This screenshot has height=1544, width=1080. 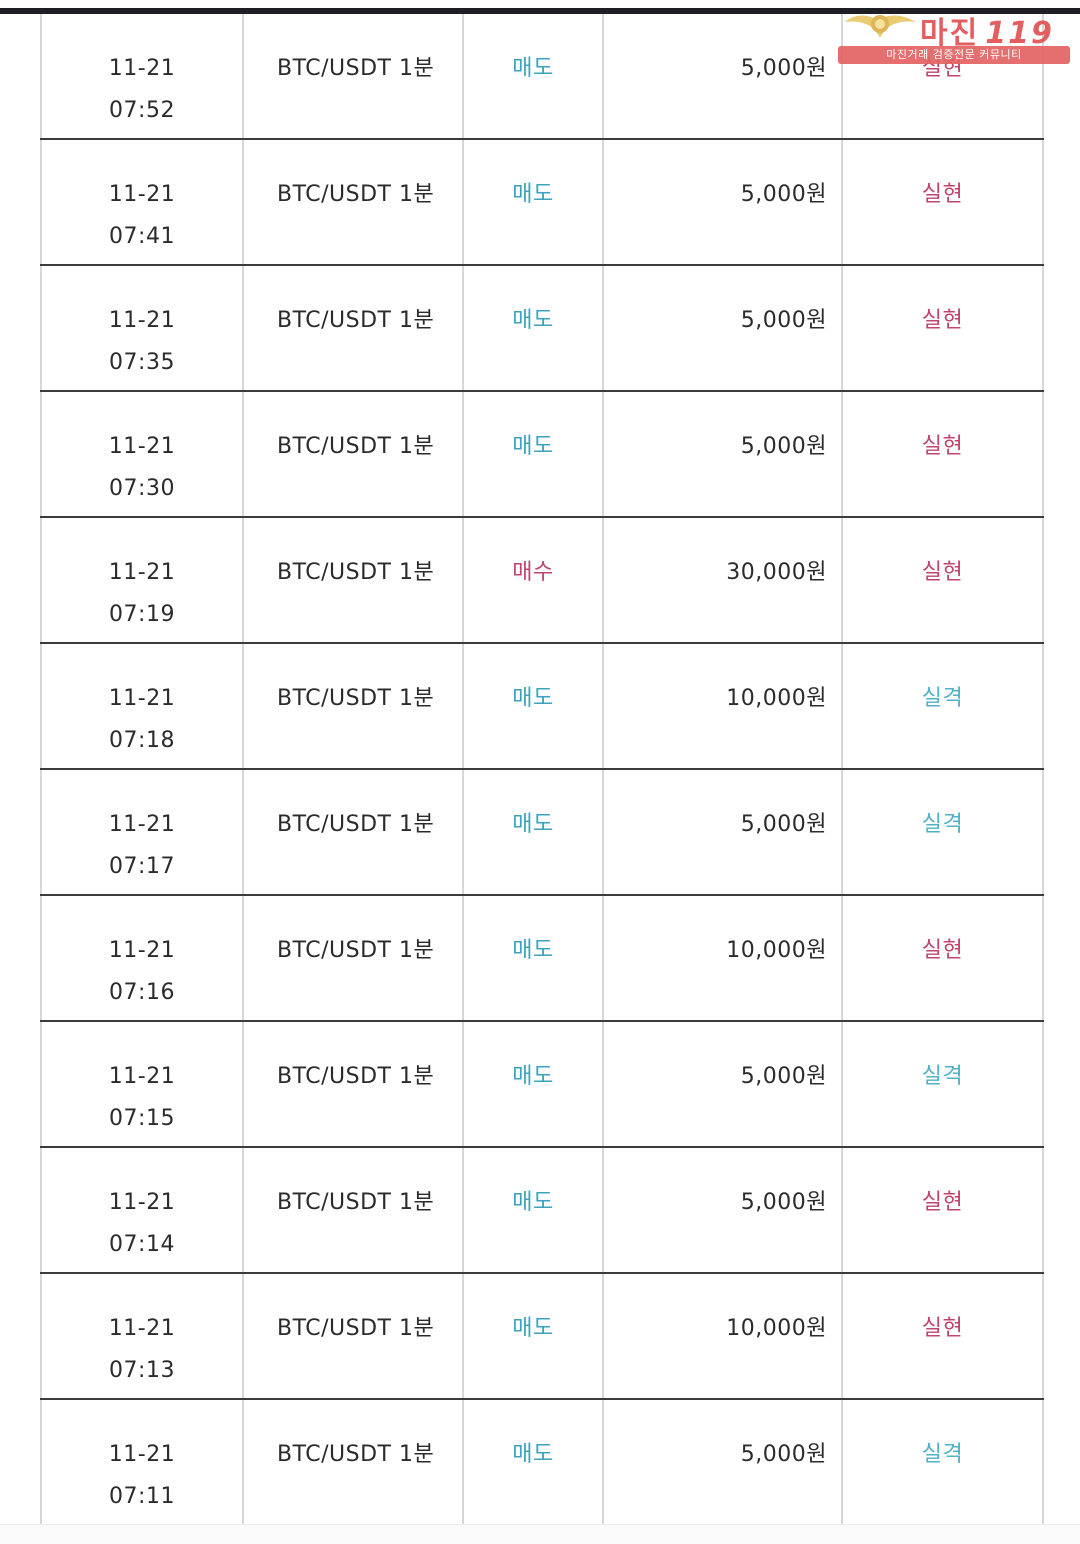 What do you see at coordinates (722, 580) in the screenshot?
I see `amount-cell: 30,000원` at bounding box center [722, 580].